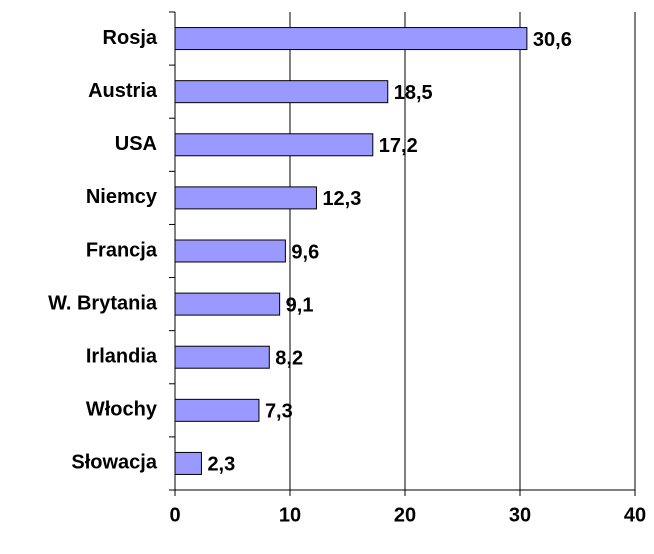 This screenshot has width=654, height=554. What do you see at coordinates (290, 515) in the screenshot?
I see `x-tick-label: 10` at bounding box center [290, 515].